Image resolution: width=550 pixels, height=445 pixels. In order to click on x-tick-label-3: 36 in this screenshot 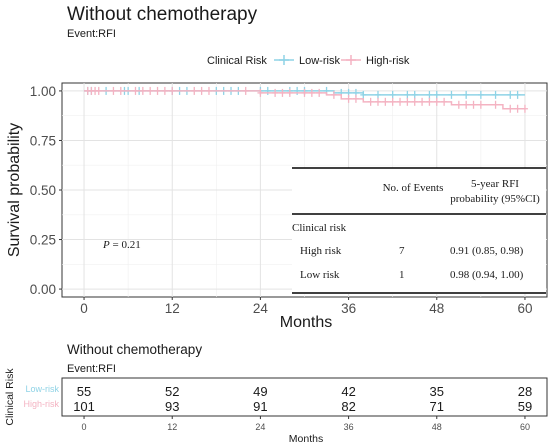, I will do `click(348, 308)`.